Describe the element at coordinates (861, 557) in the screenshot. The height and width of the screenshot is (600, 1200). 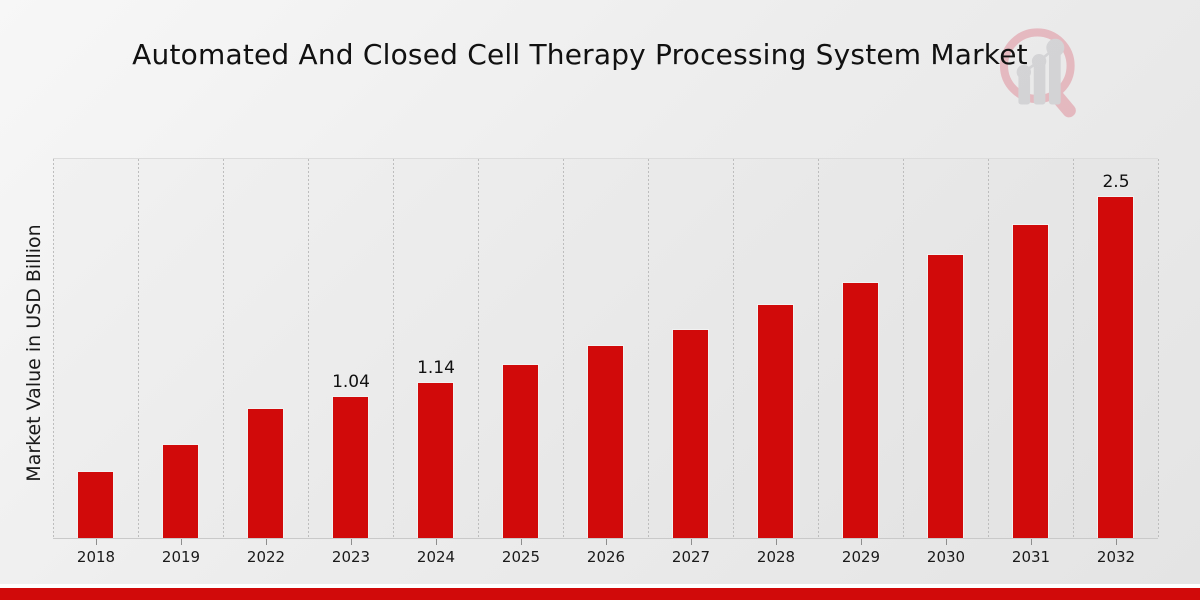
I see `x-axis-tick-label: 2029` at that location.